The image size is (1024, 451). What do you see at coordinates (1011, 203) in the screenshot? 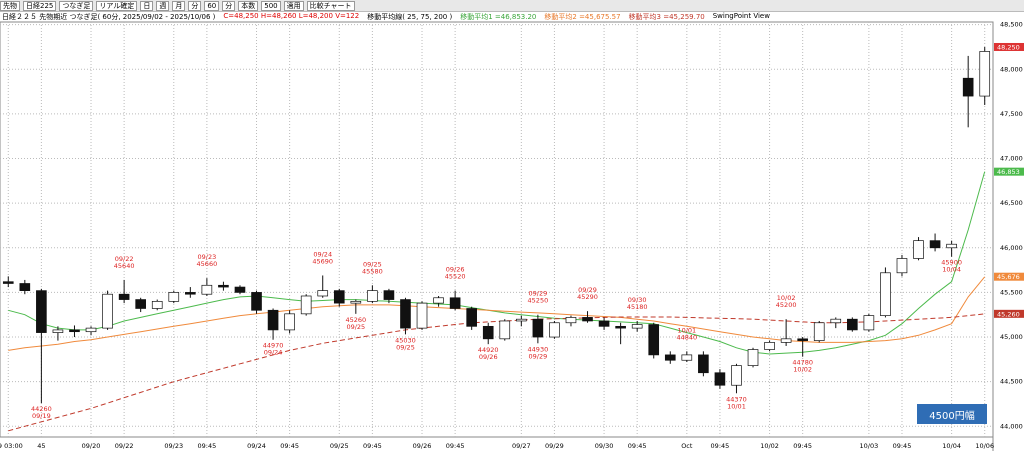
I see `y-tick-label: 46,500` at bounding box center [1011, 203].